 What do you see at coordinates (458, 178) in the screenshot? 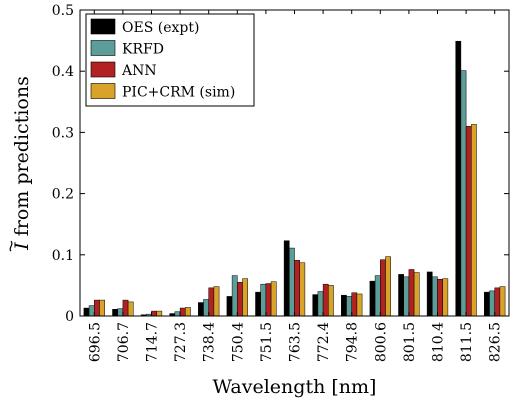
I see `bar-oes-expt--811.5` at bounding box center [458, 178].